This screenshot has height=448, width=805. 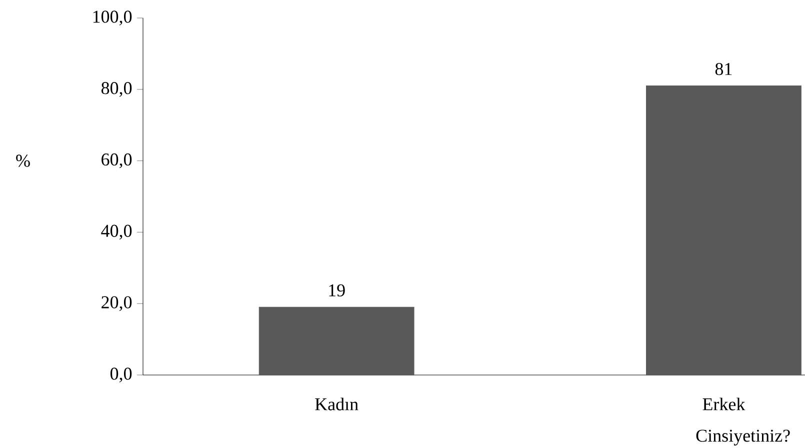 What do you see at coordinates (724, 404) in the screenshot?
I see `x-tick-label: Erkek` at bounding box center [724, 404].